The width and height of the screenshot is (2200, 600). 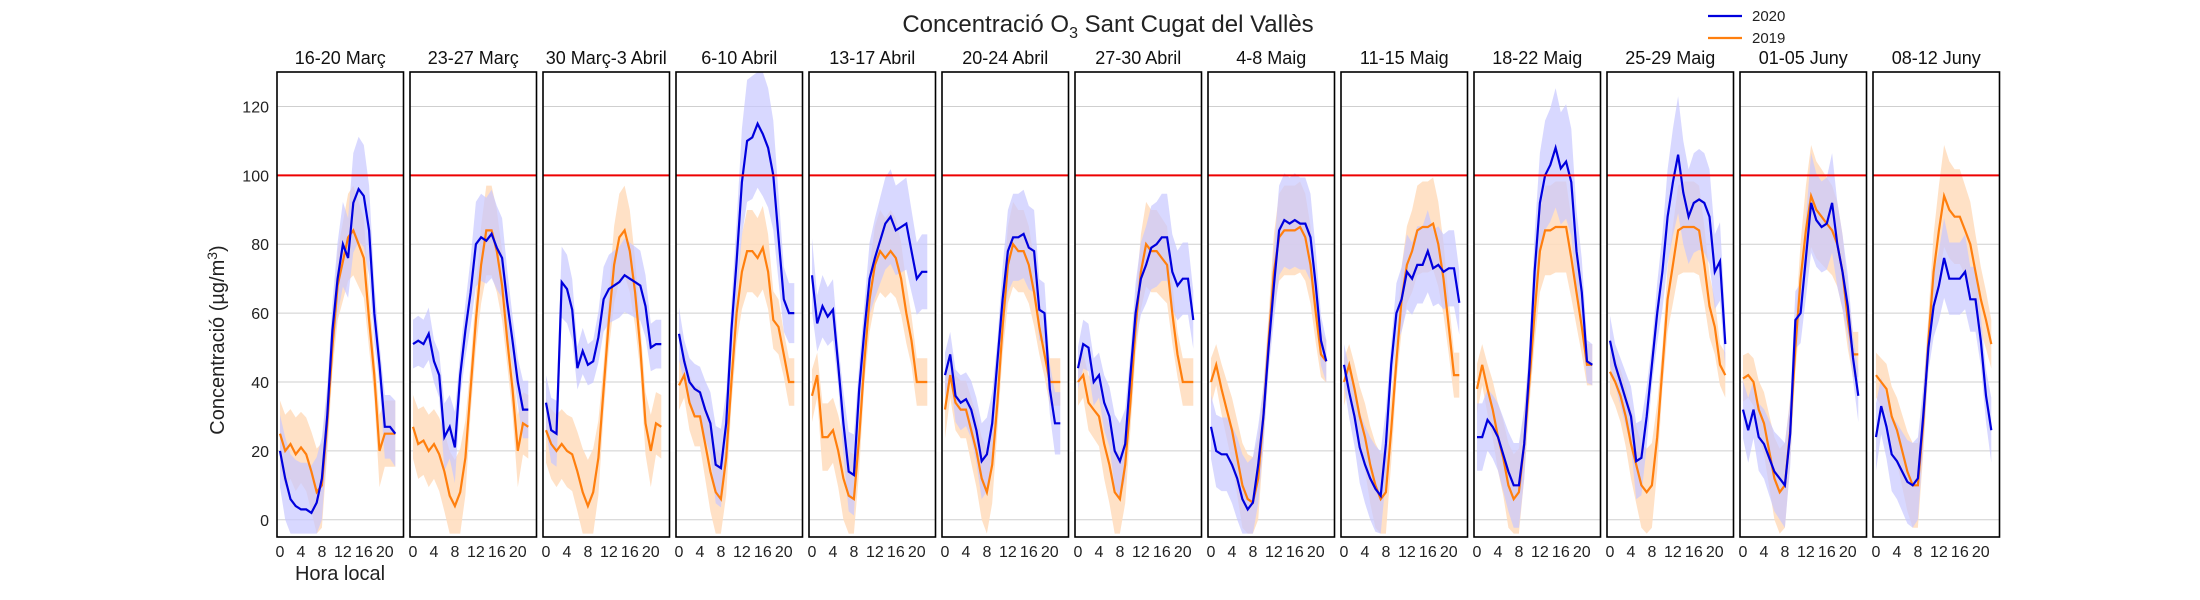 What do you see at coordinates (1271, 58) in the screenshot?
I see `panel-title: 4-8 Maig` at bounding box center [1271, 58].